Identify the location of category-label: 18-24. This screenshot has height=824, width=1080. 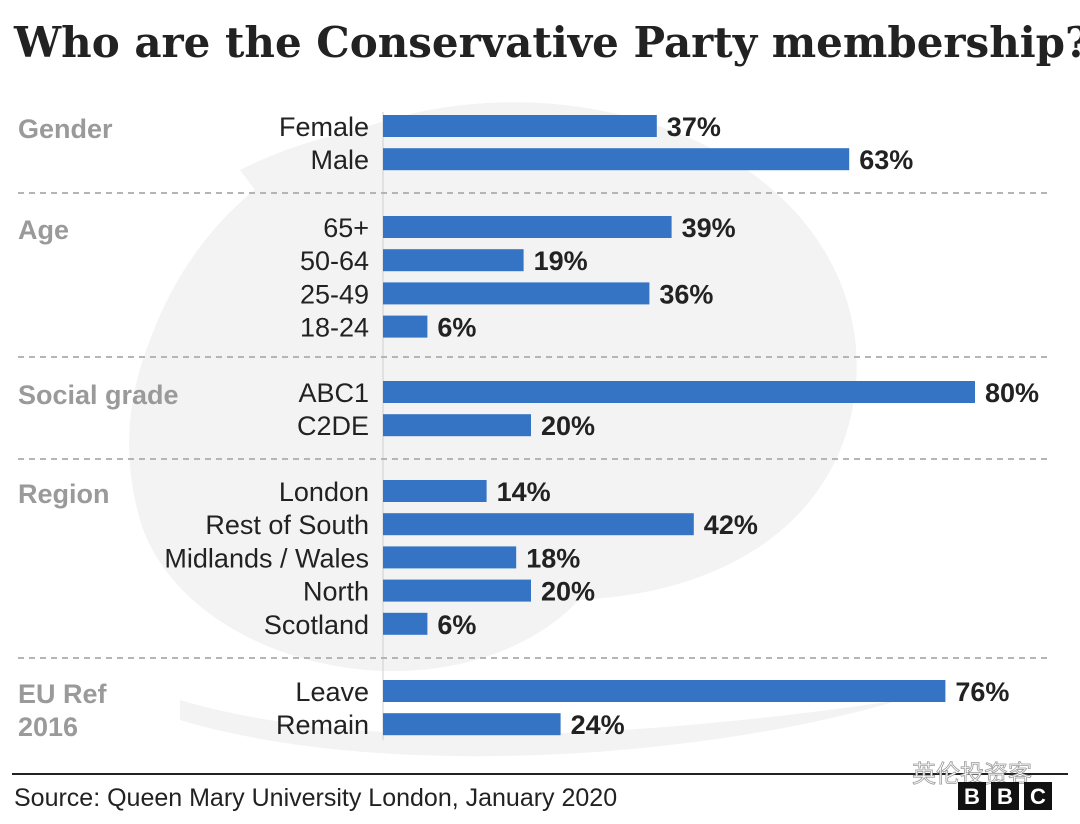
(334, 328).